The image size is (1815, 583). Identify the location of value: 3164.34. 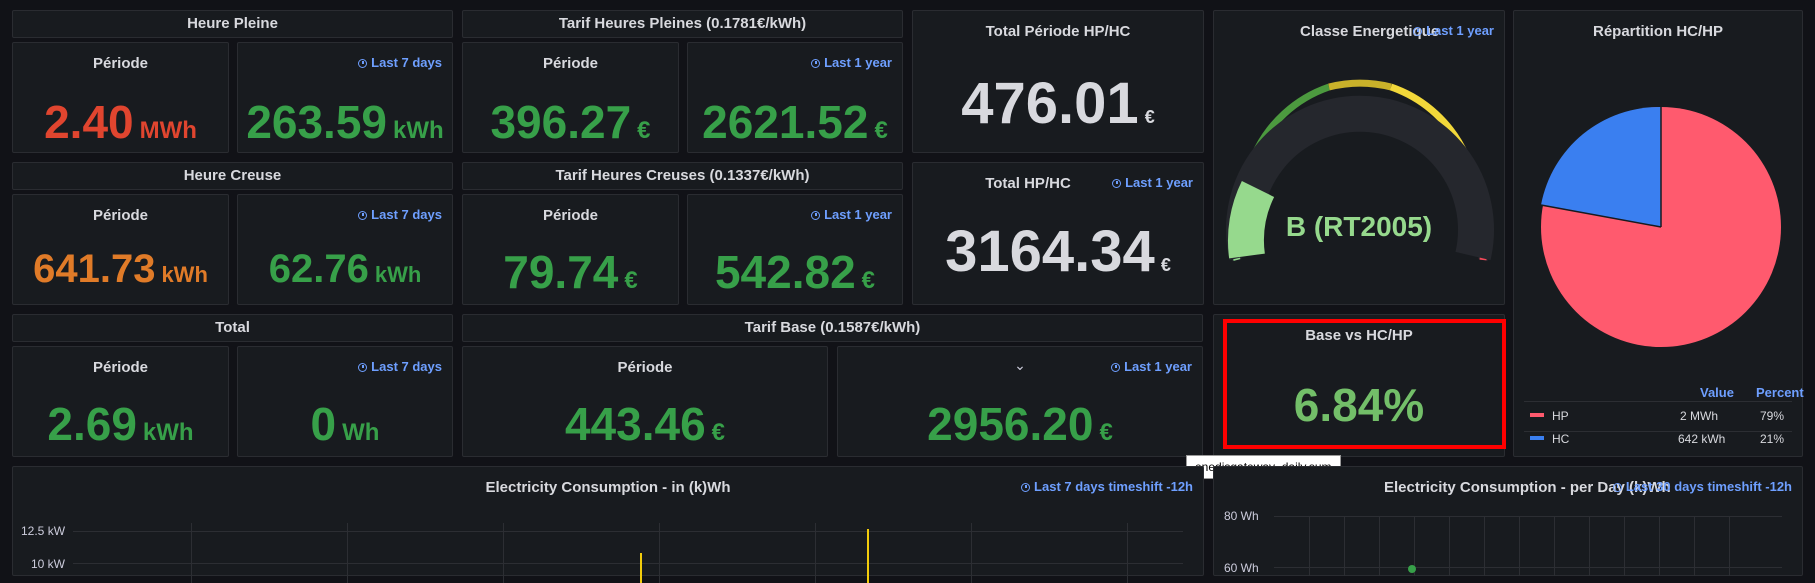
(1050, 251).